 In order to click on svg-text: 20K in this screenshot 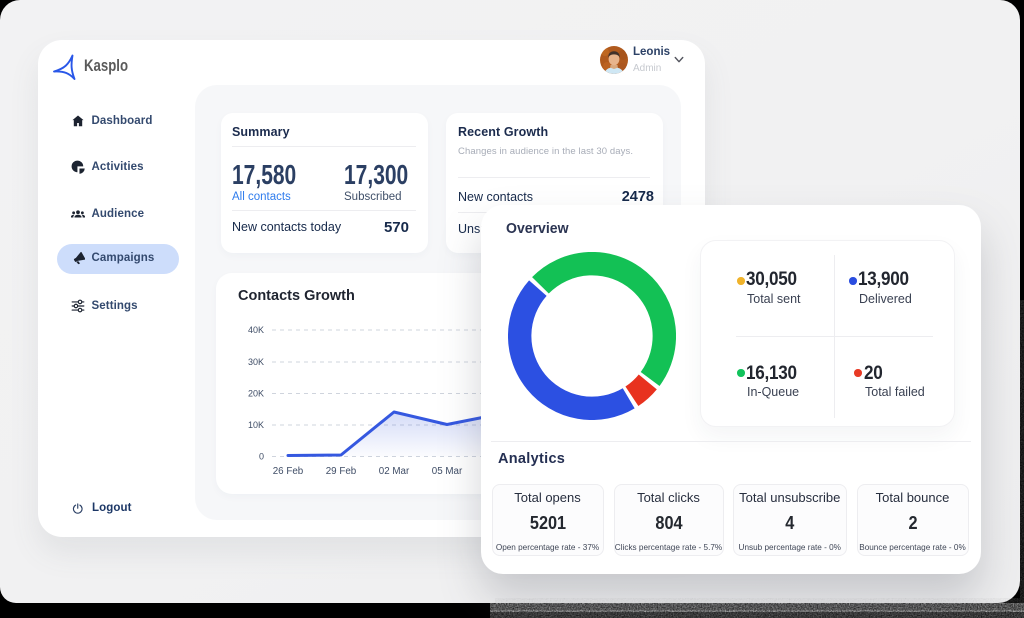, I will do `click(256, 394)`.